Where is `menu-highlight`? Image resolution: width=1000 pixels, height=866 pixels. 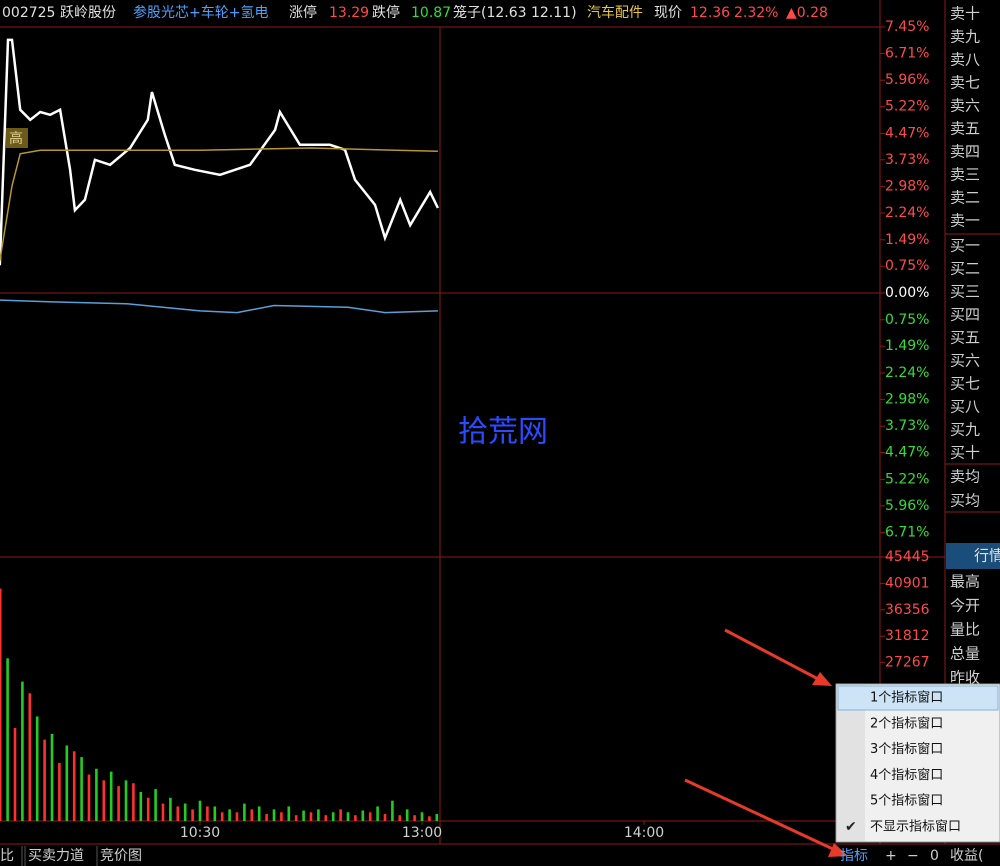
menu-highlight is located at coordinates (918, 698).